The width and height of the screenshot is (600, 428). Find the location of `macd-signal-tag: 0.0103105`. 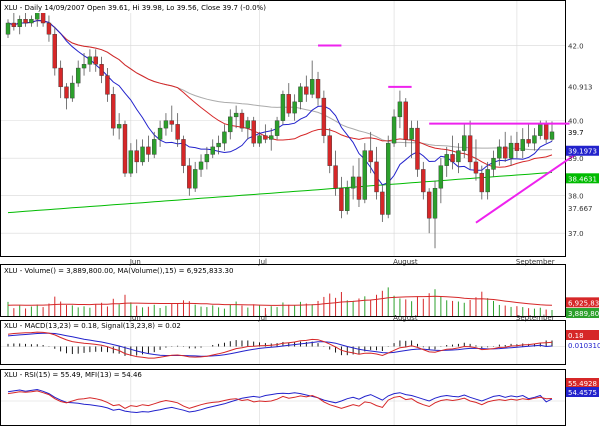

macd-signal-tag: 0.0103105 is located at coordinates (584, 346).